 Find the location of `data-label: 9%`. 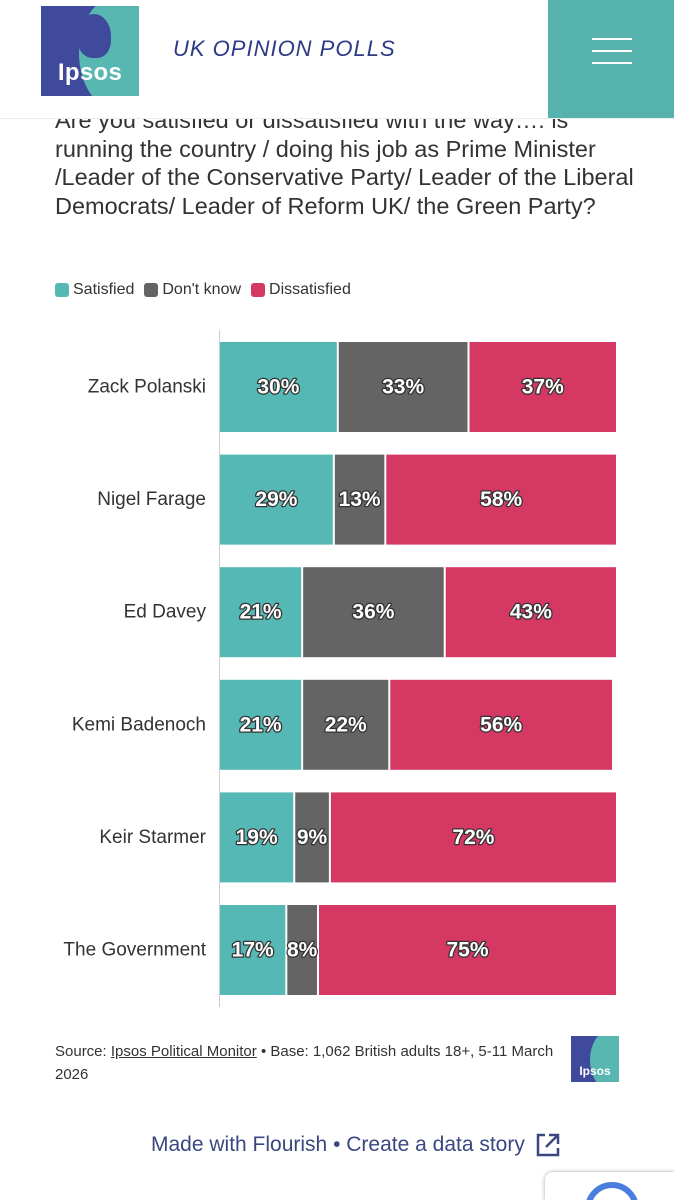

data-label: 9% is located at coordinates (312, 837).